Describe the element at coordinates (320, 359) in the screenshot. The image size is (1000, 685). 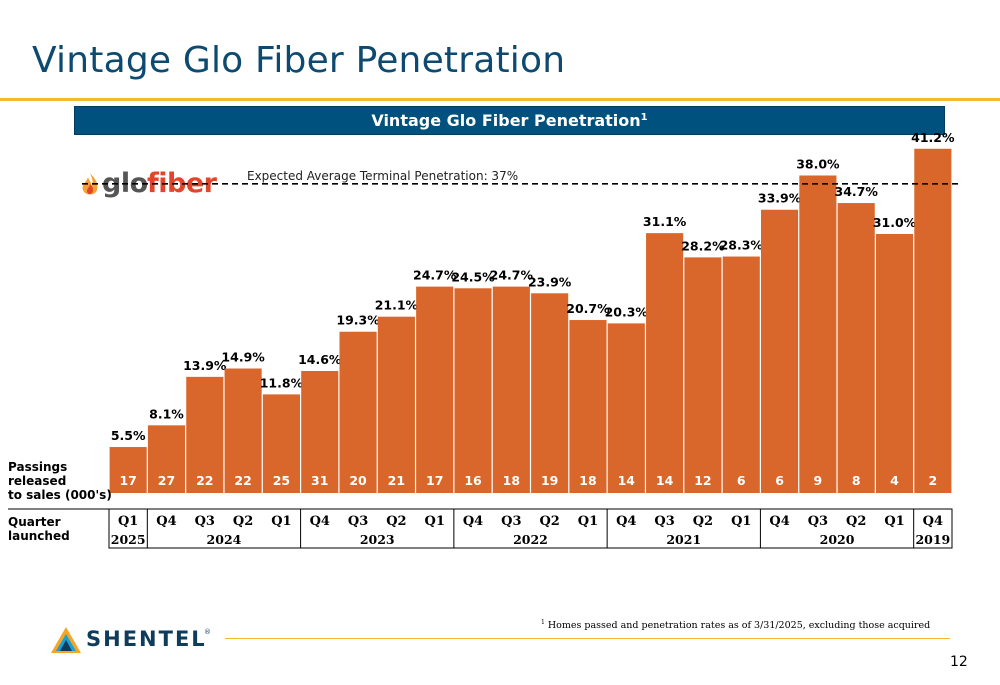
I see `data-label: 14.6%` at that location.